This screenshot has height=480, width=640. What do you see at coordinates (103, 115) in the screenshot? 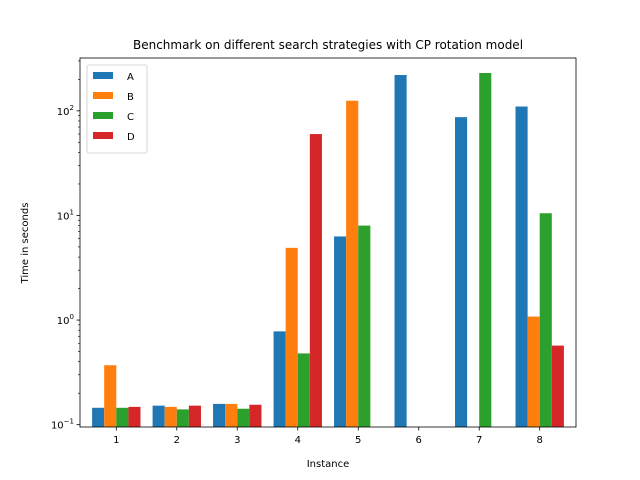
I see `legend-swatch-C` at bounding box center [103, 115].